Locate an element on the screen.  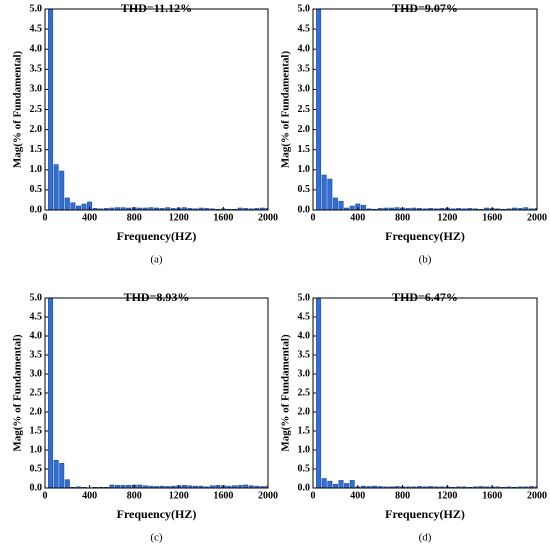
chart-title: THD=9.07% is located at coordinates (425, 8).